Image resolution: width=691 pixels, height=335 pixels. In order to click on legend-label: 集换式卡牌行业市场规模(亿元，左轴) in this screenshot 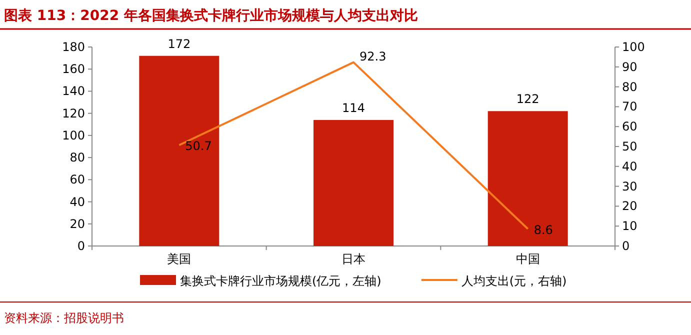, I will do `click(281, 281)`.